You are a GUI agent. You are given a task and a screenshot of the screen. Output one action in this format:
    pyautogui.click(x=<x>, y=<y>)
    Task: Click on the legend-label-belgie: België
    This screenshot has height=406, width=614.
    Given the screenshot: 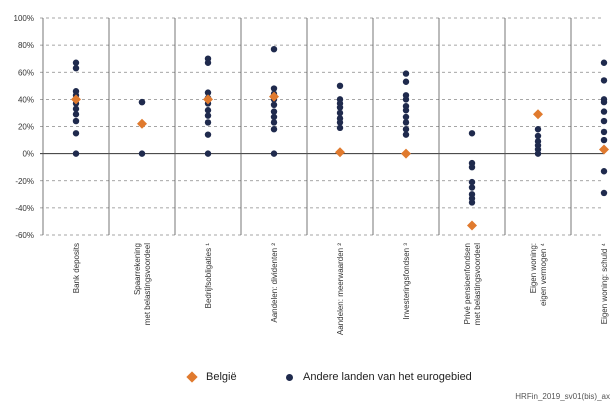 What is the action you would take?
    pyautogui.click(x=221, y=377)
    